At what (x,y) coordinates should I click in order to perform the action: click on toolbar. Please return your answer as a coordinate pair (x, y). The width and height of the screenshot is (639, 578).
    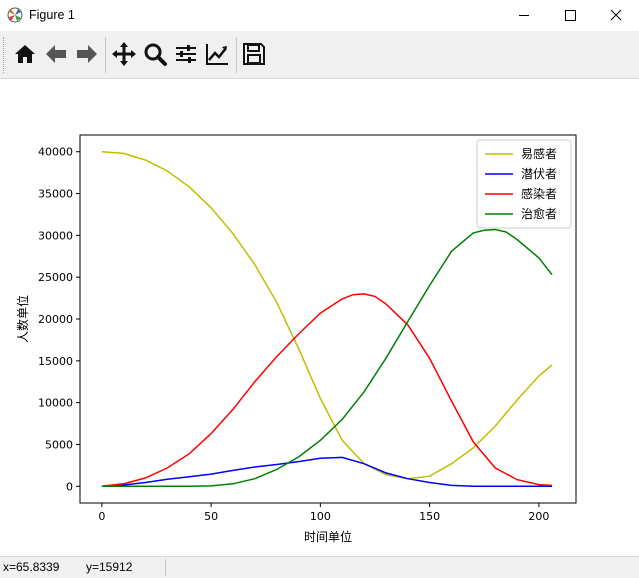
    Looking at the image, I should click on (319, 55).